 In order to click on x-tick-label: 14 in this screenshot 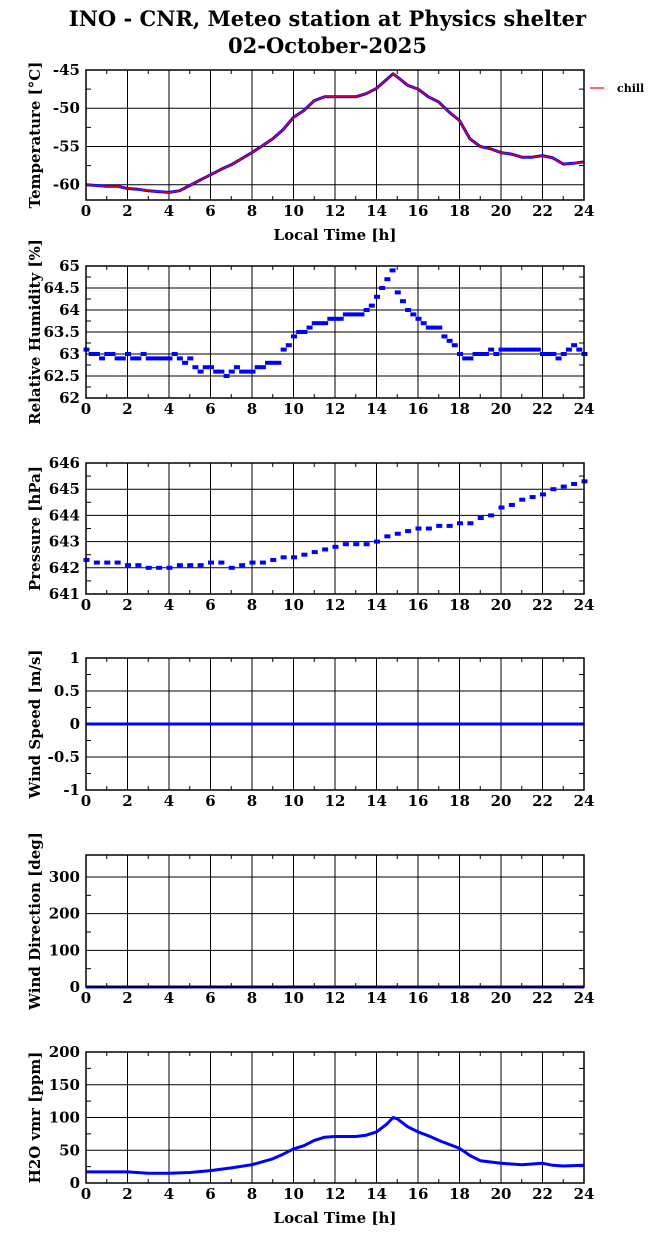, I will do `click(376, 409)`.